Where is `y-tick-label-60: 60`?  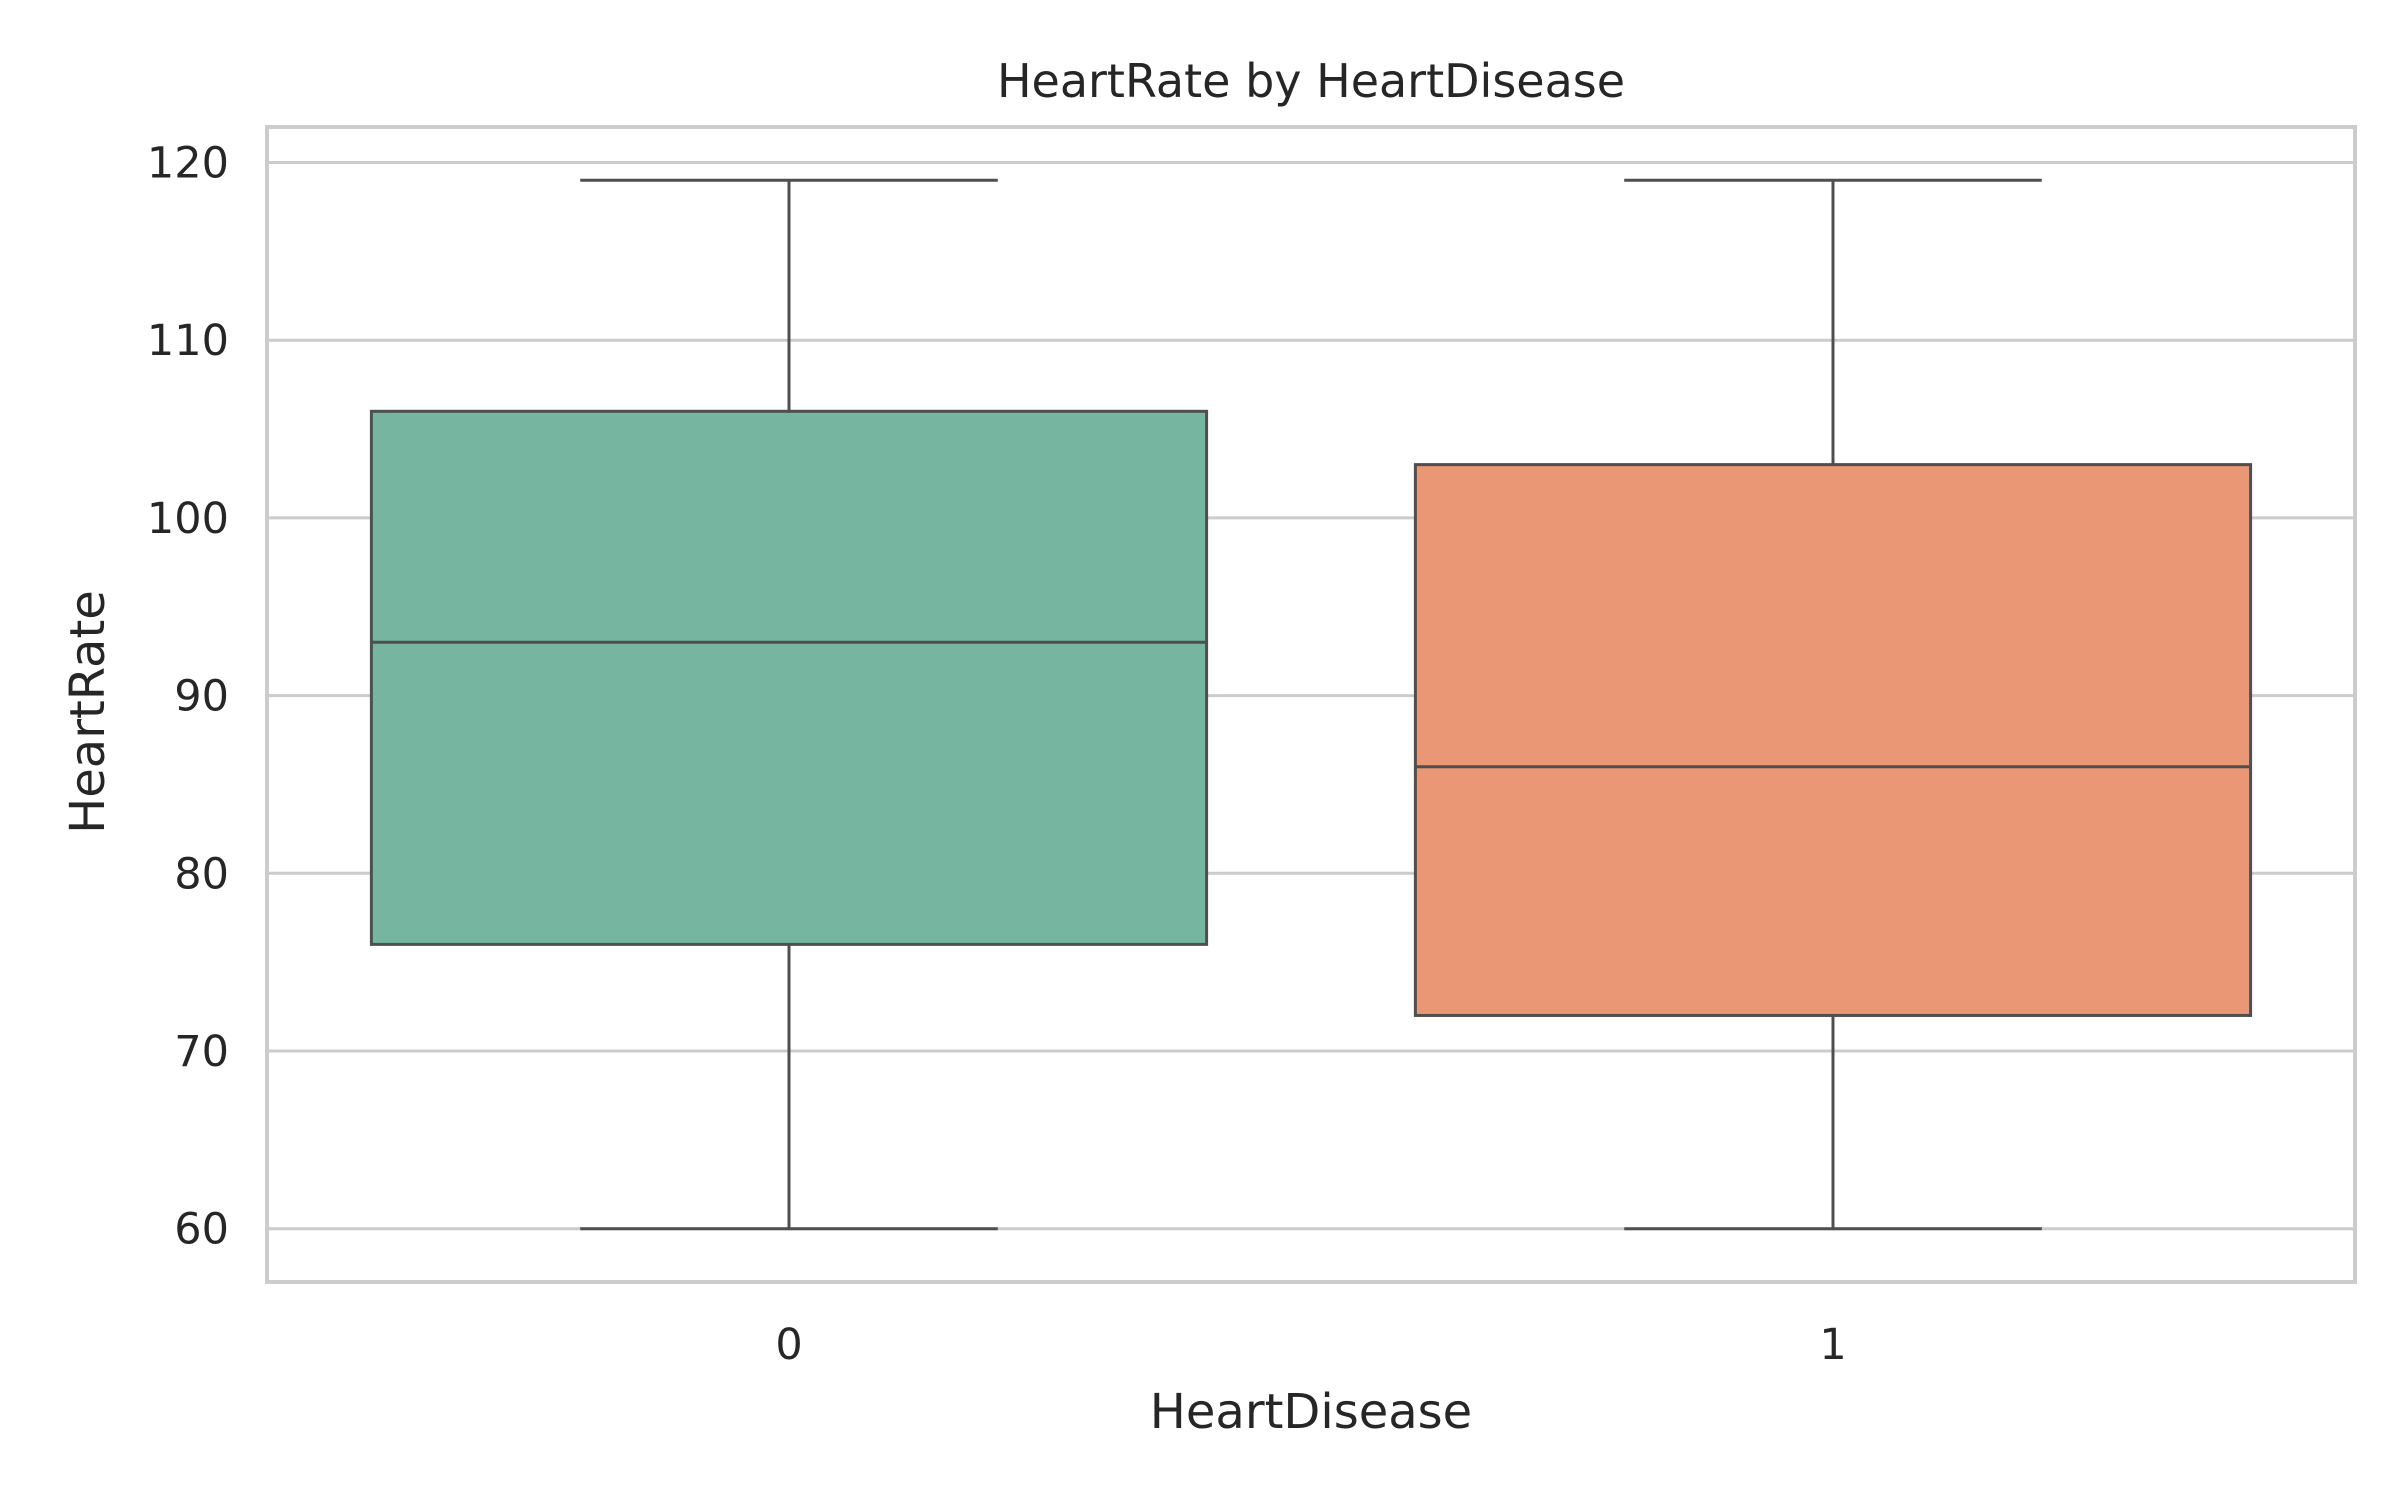
y-tick-label-60: 60 is located at coordinates (201, 1230).